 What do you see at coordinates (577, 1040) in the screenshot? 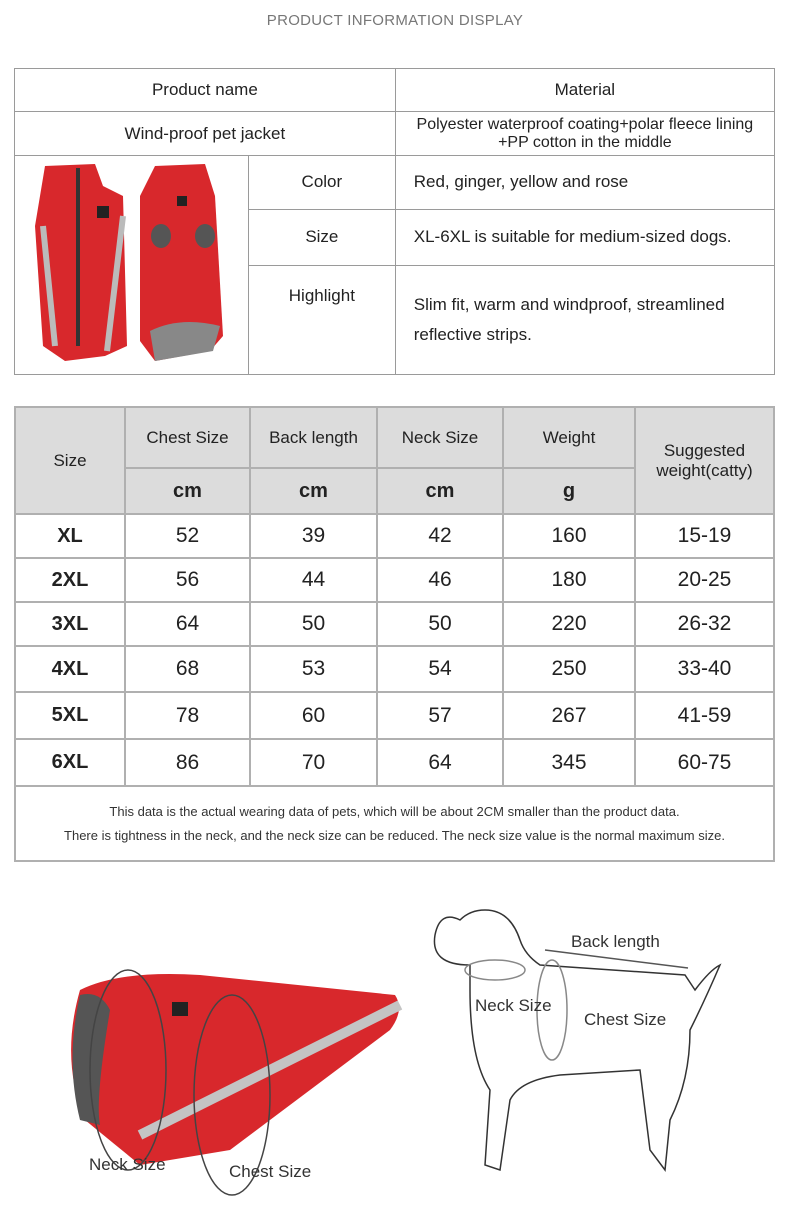
I see `dog-outline-image` at bounding box center [577, 1040].